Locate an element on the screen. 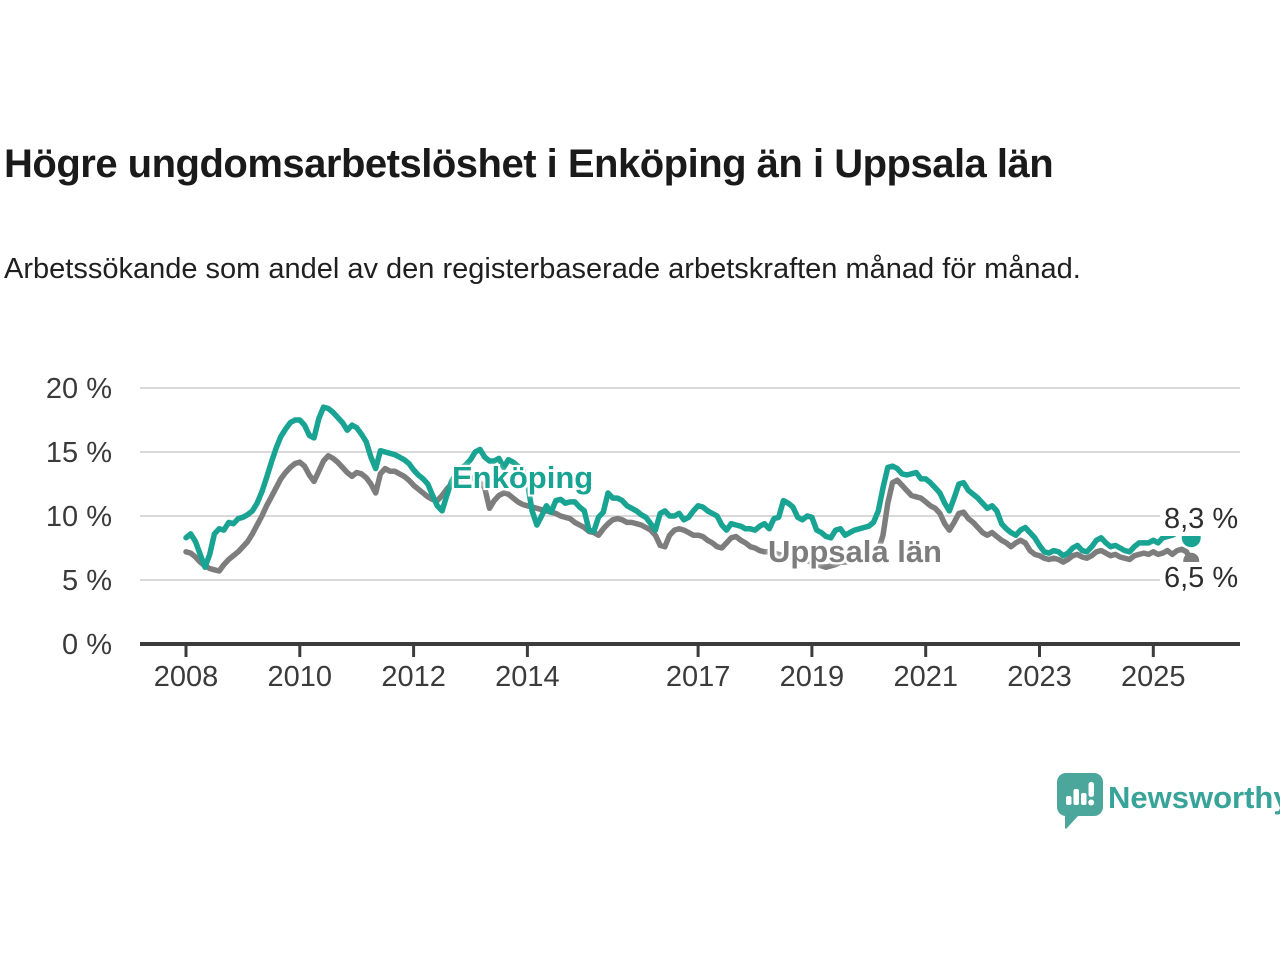 This screenshot has width=1280, height=960. brand-footer: Newsworthy is located at coordinates (1168, 800).